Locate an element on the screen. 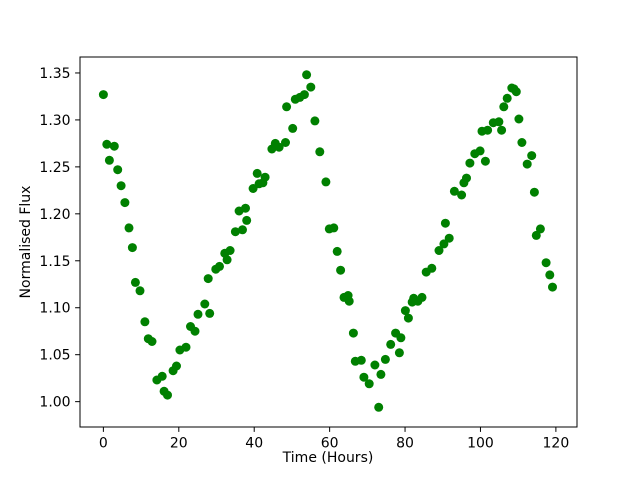 The image size is (640, 480). y-axis-label: Normalised Flux is located at coordinates (26, 242).